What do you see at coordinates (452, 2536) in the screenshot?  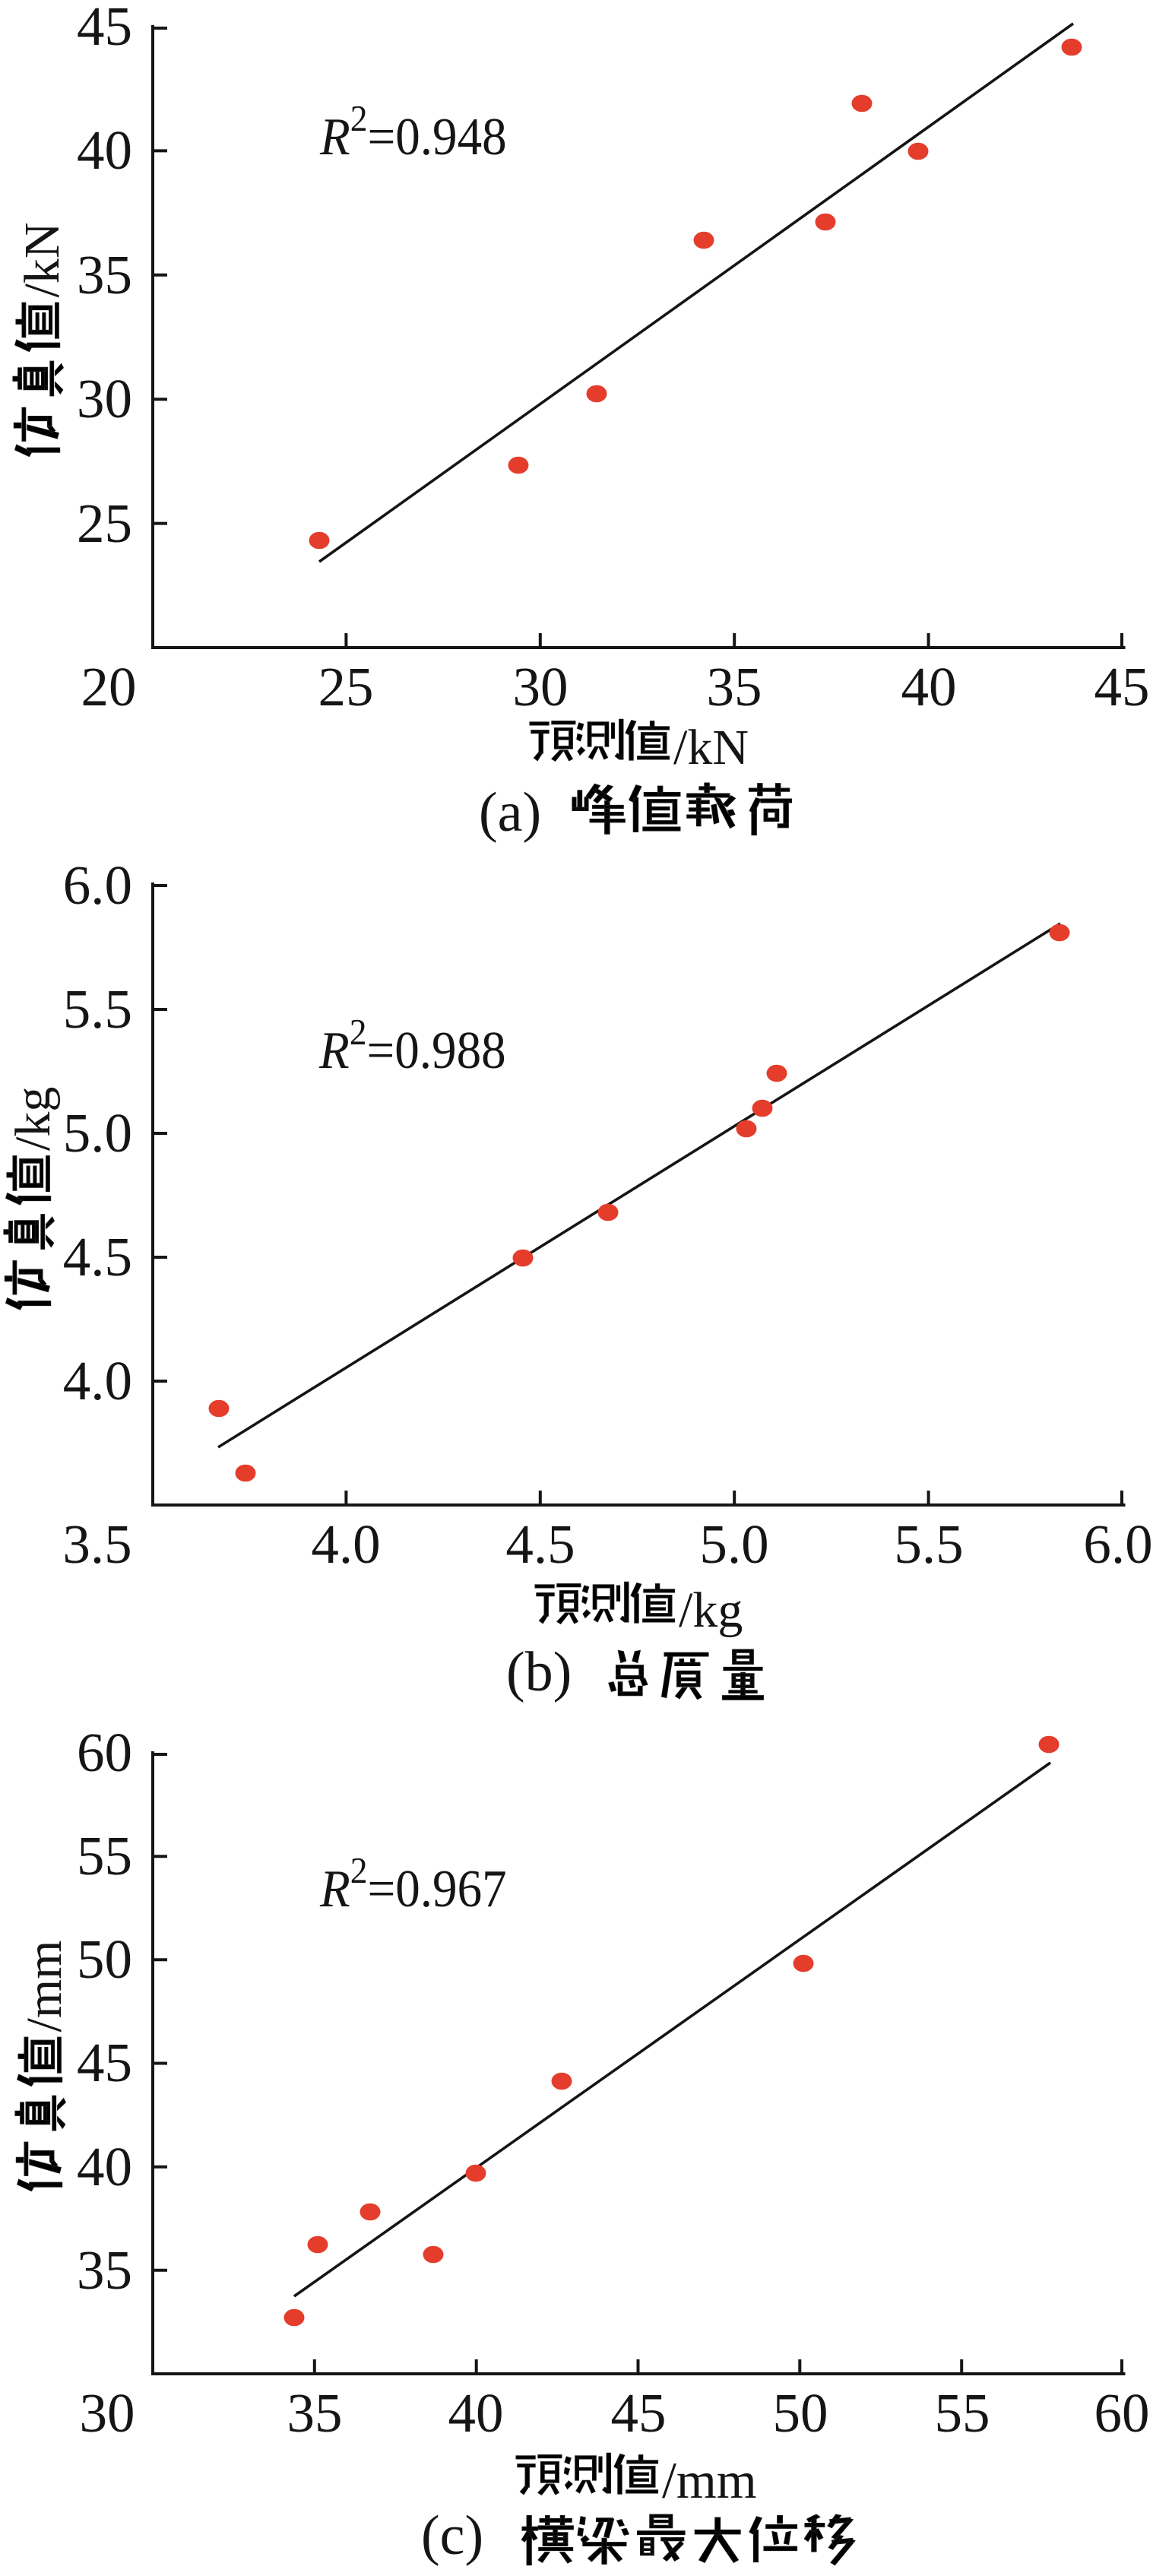 I see `svg-text: (c)` at bounding box center [452, 2536].